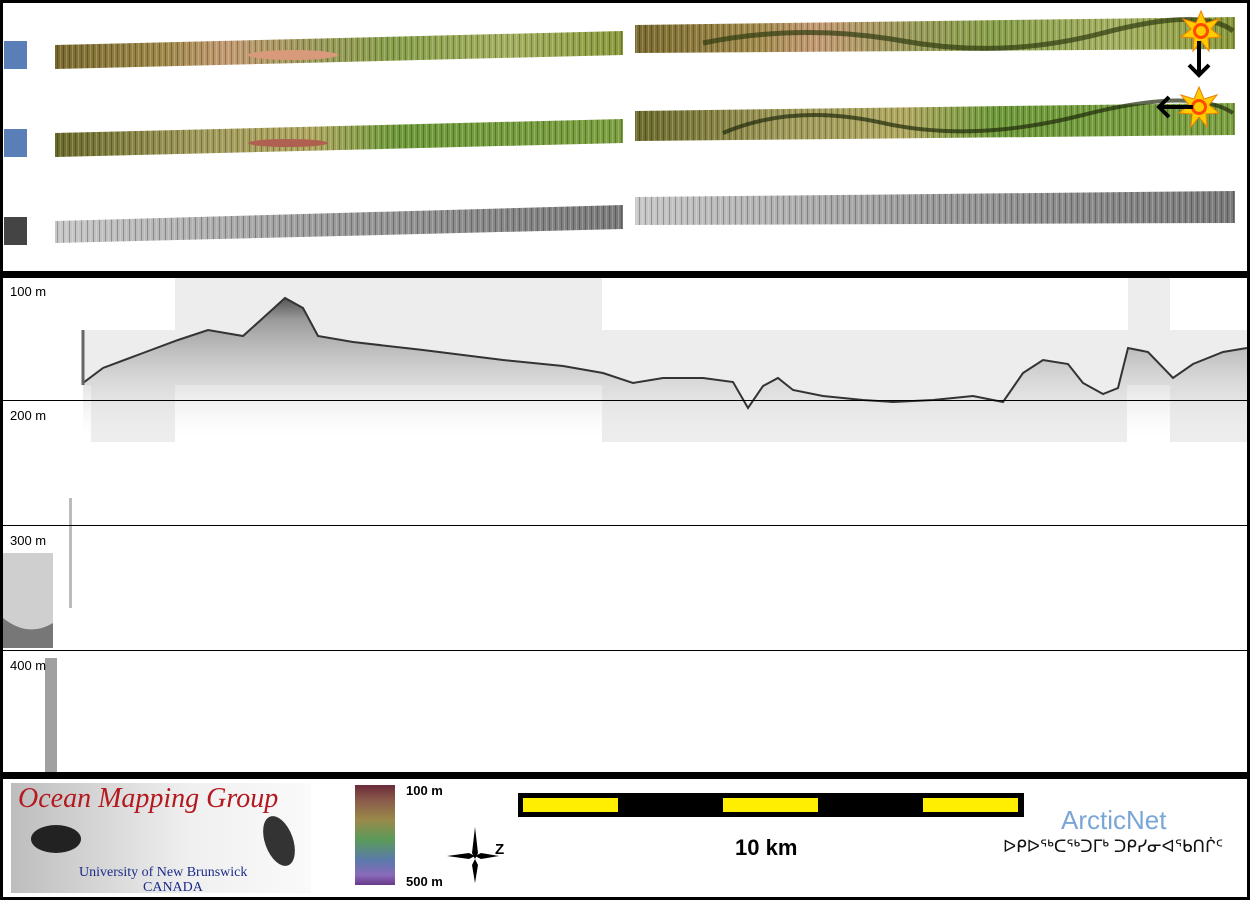  I want to click on depth-label-300: 300 m, so click(28, 540).